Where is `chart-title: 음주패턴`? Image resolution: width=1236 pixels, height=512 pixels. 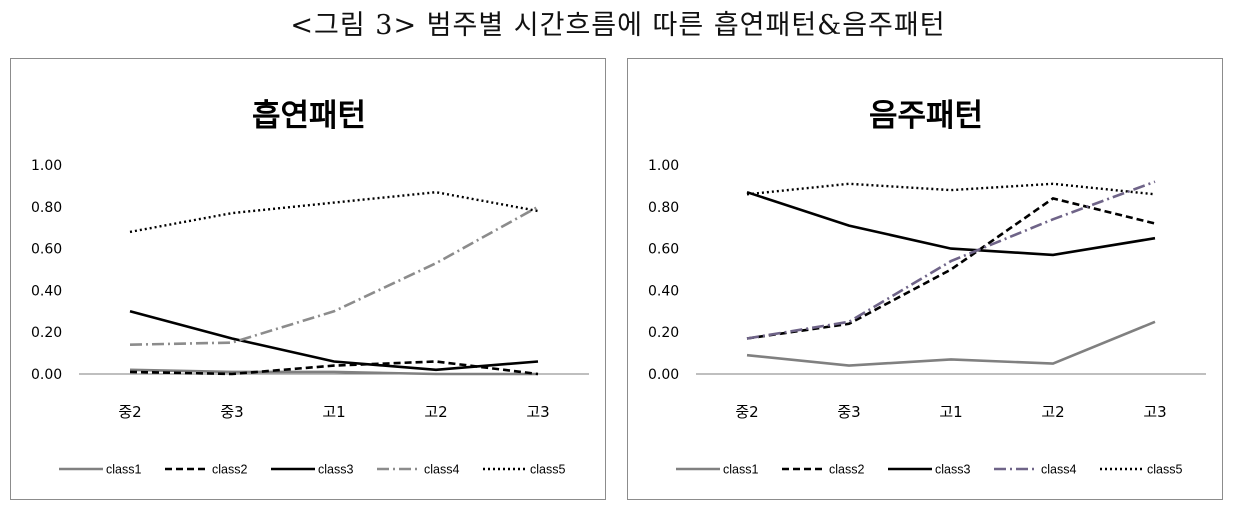
chart-title: 음주패턴 is located at coordinates (926, 116).